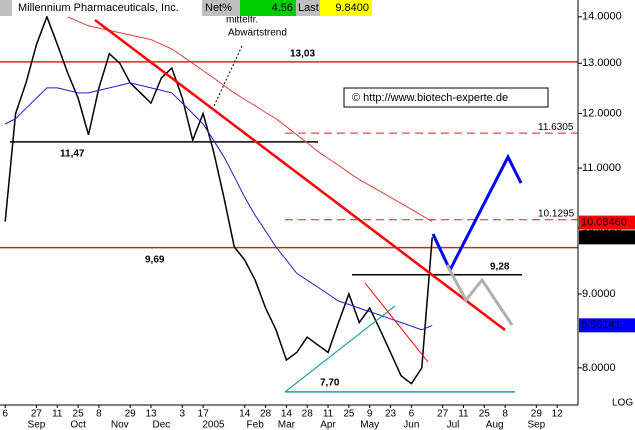  What do you see at coordinates (604, 222) in the screenshot?
I see `price-box-label: 10.08460` at bounding box center [604, 222].